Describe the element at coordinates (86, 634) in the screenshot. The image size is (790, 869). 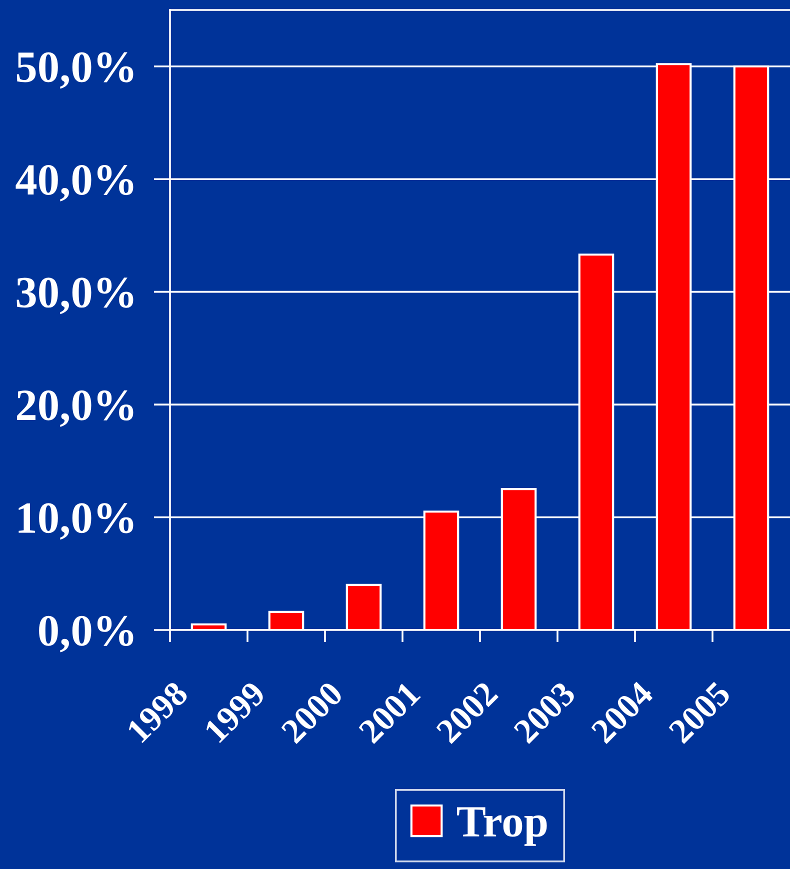
I see `y-tick-label: 0,0%` at that location.